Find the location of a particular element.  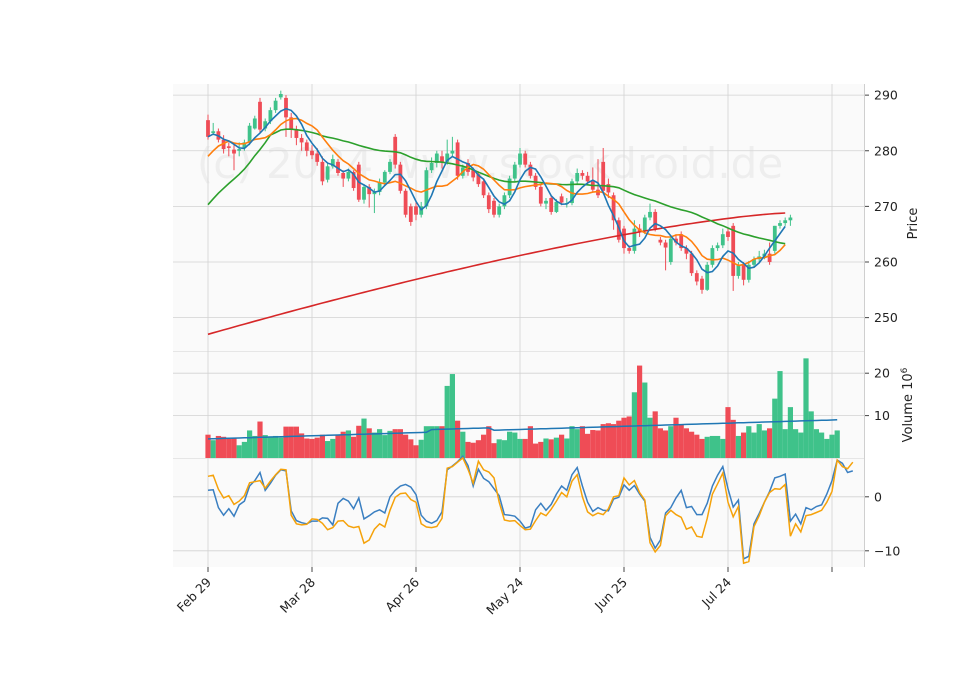

x-tick-label: Jul 24 is located at coordinates (716, 592).